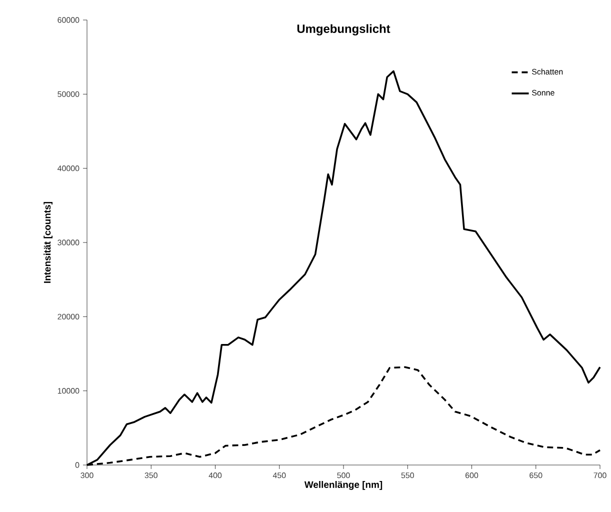  Describe the element at coordinates (48, 242) in the screenshot. I see `y-axis-title: Intensität [counts]` at that location.